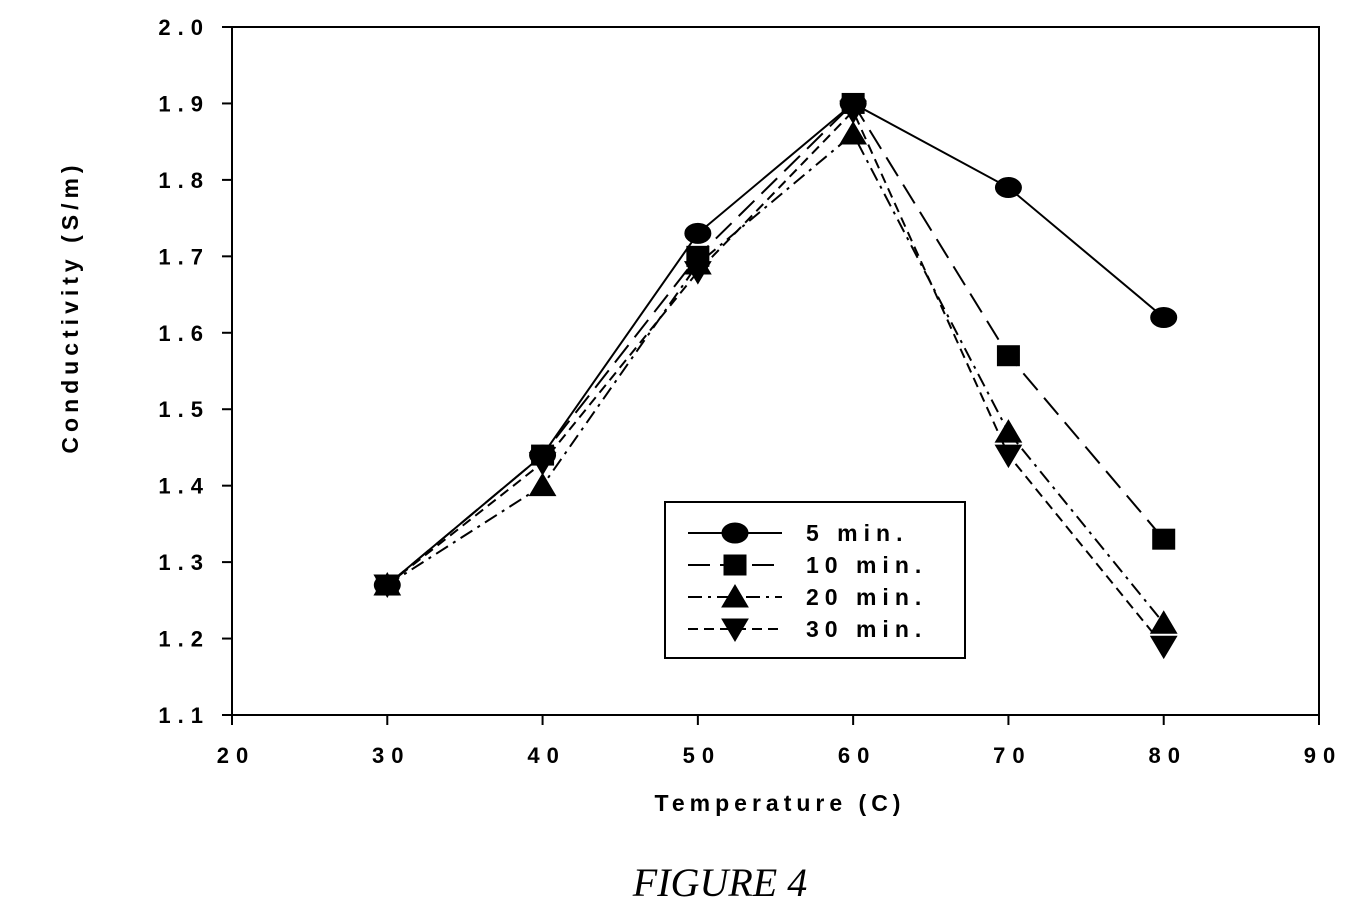 The image size is (1357, 922). I want to click on legend-label: 20 min., so click(866, 597).